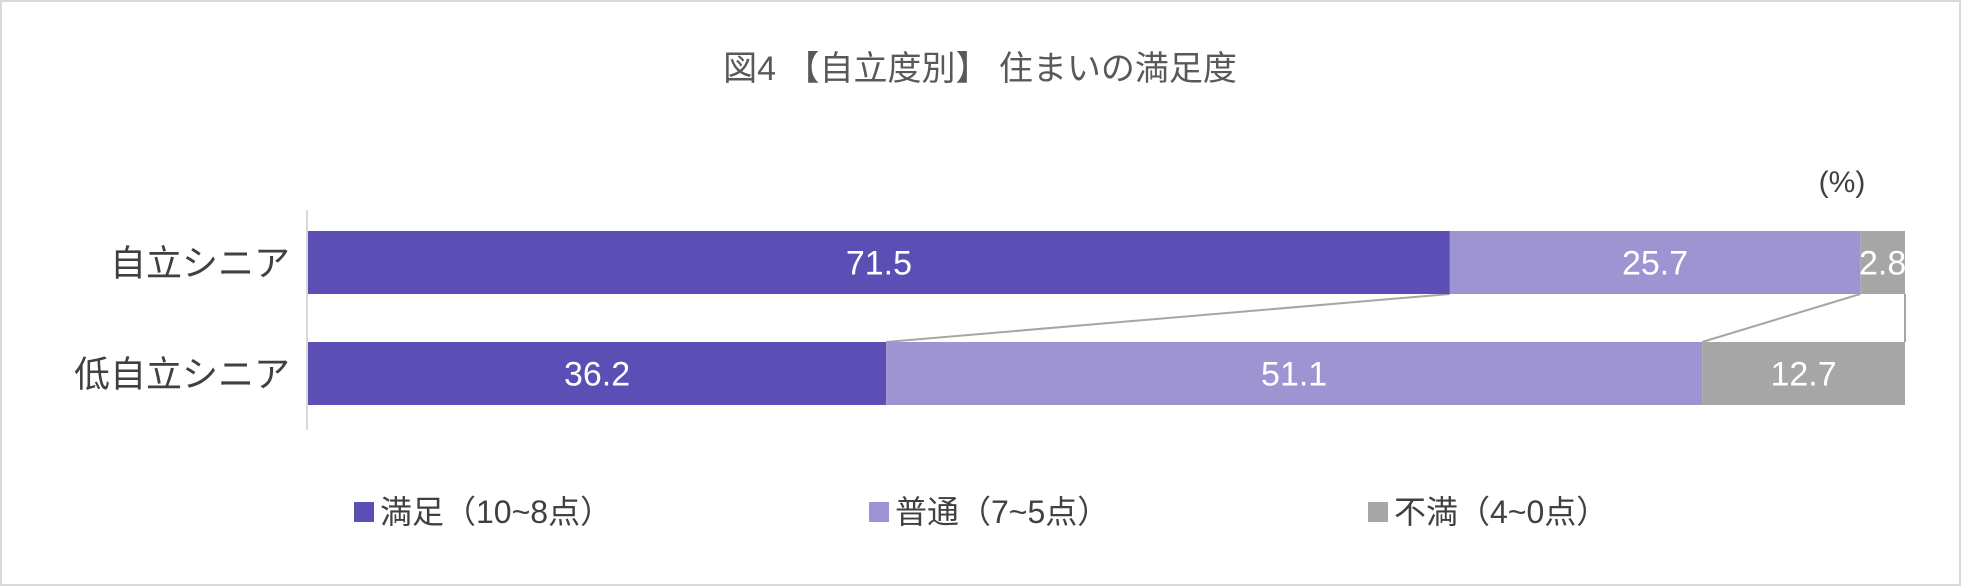 The image size is (1961, 586). I want to click on data-label-3-2: 12.7, so click(1803, 375).